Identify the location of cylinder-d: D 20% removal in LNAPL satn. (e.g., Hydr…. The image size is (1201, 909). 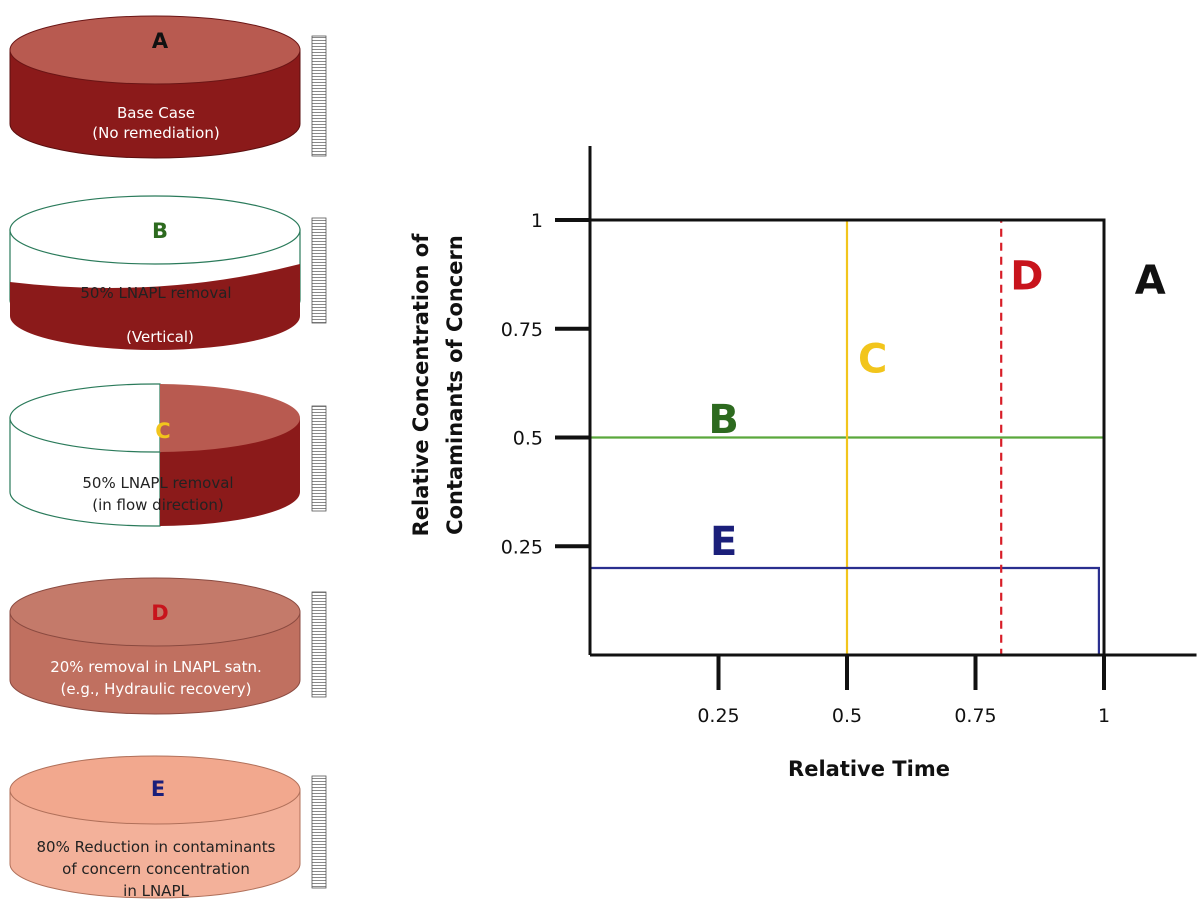
(168, 646).